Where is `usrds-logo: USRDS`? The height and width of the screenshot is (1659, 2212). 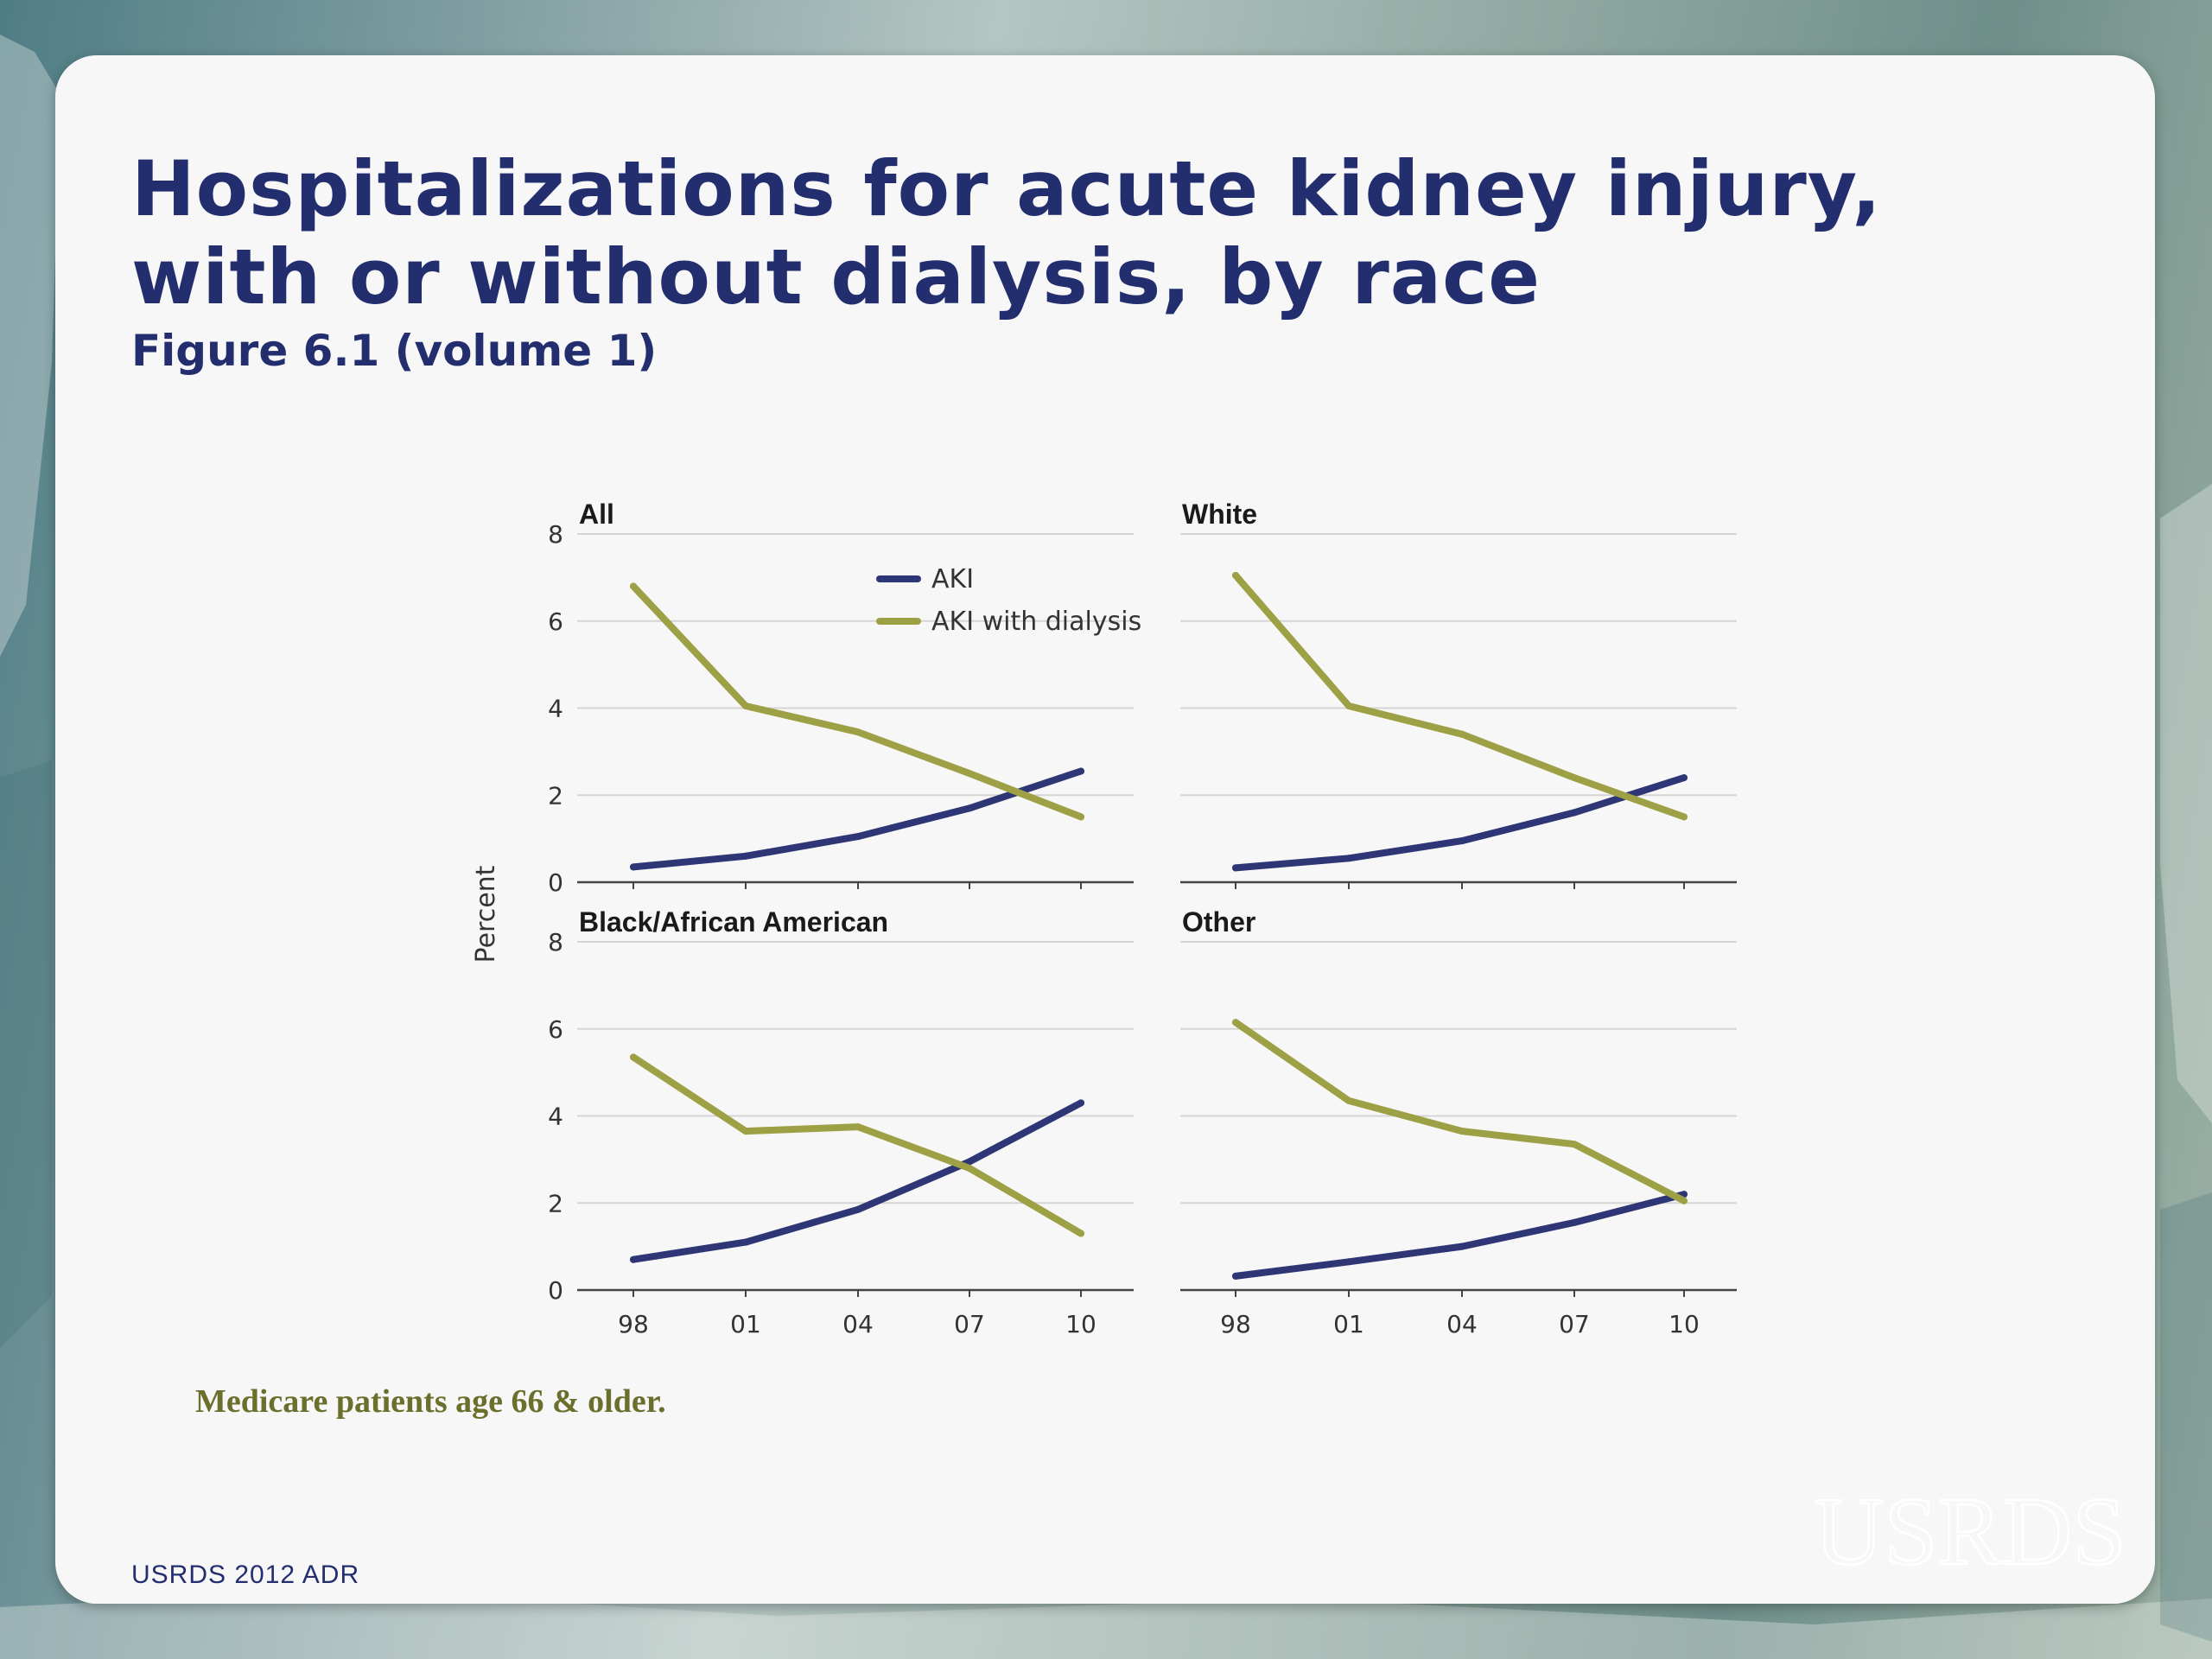 usrds-logo: USRDS is located at coordinates (1970, 1532).